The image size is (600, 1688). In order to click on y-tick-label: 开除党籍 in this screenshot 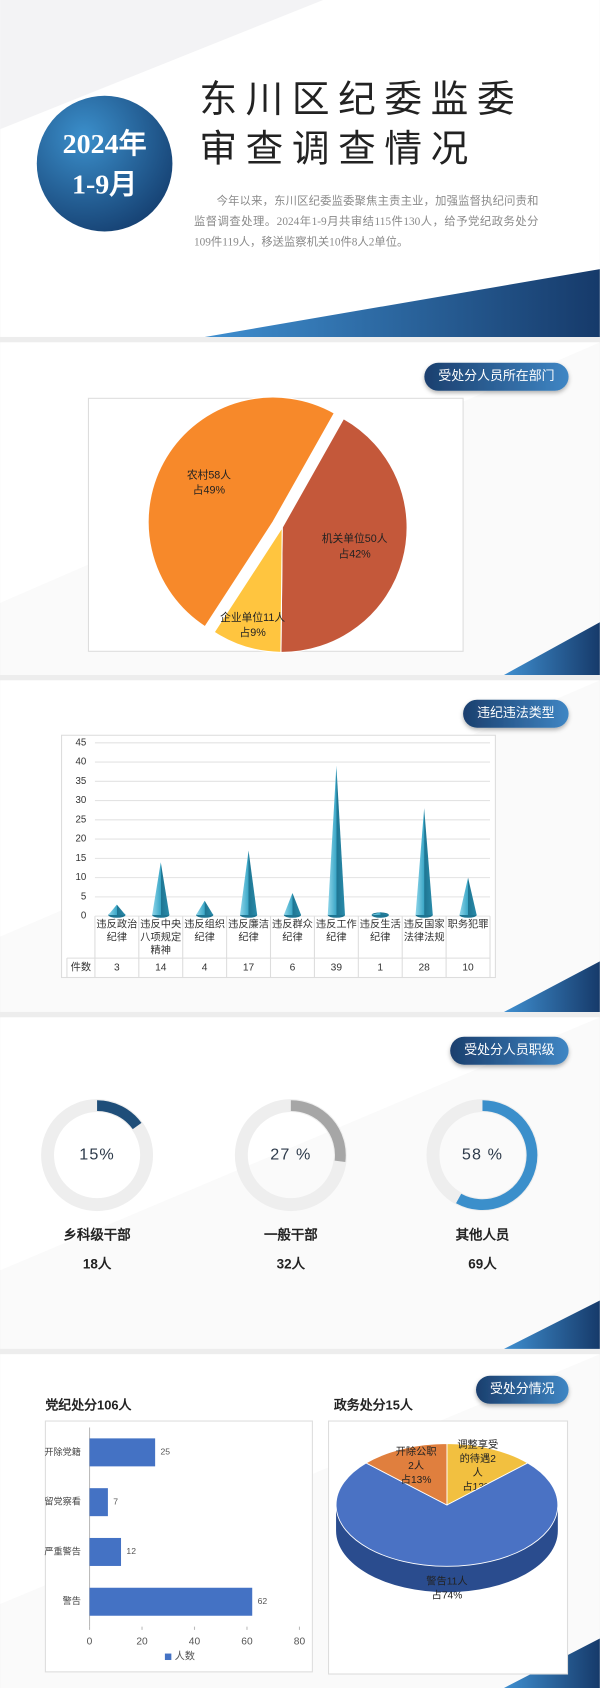, I will do `click(62, 1451)`.